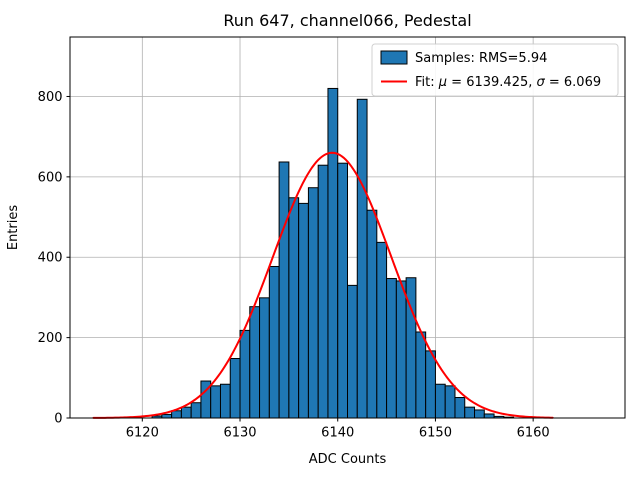 This screenshot has height=480, width=640. Describe the element at coordinates (337, 433) in the screenshot. I see `x-tick-label: 6140` at that location.